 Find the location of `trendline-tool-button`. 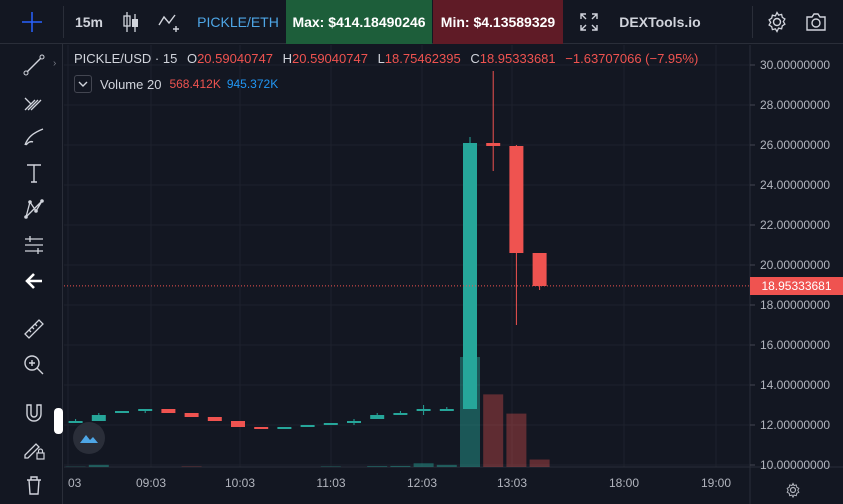

trendline-tool-button is located at coordinates (34, 65).